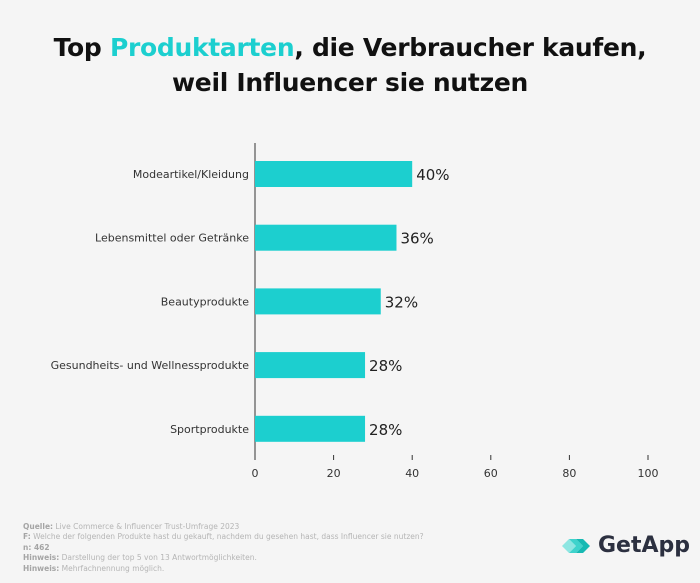 The width and height of the screenshot is (700, 583). I want to click on title-part: , die Verbraucher kaufen,, so click(470, 47).